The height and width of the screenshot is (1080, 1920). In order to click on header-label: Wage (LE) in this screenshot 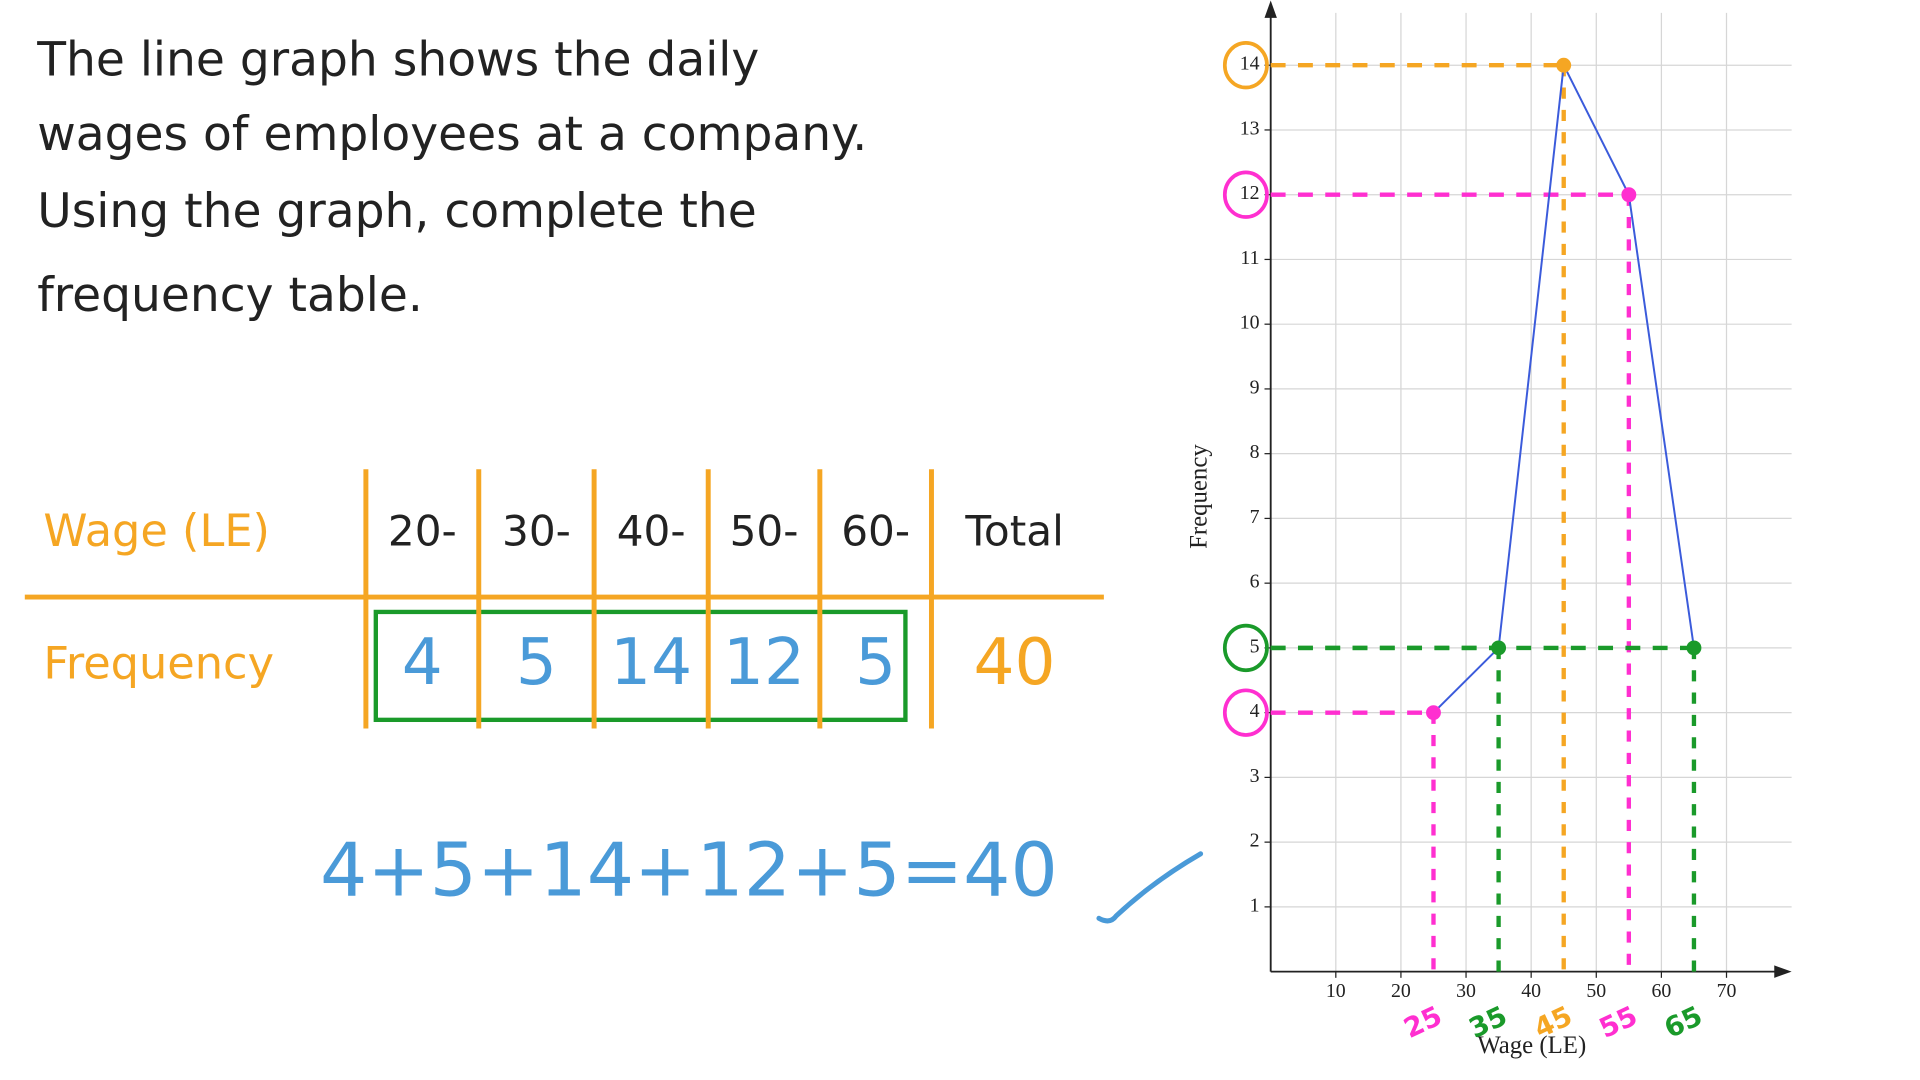, I will do `click(156, 531)`.